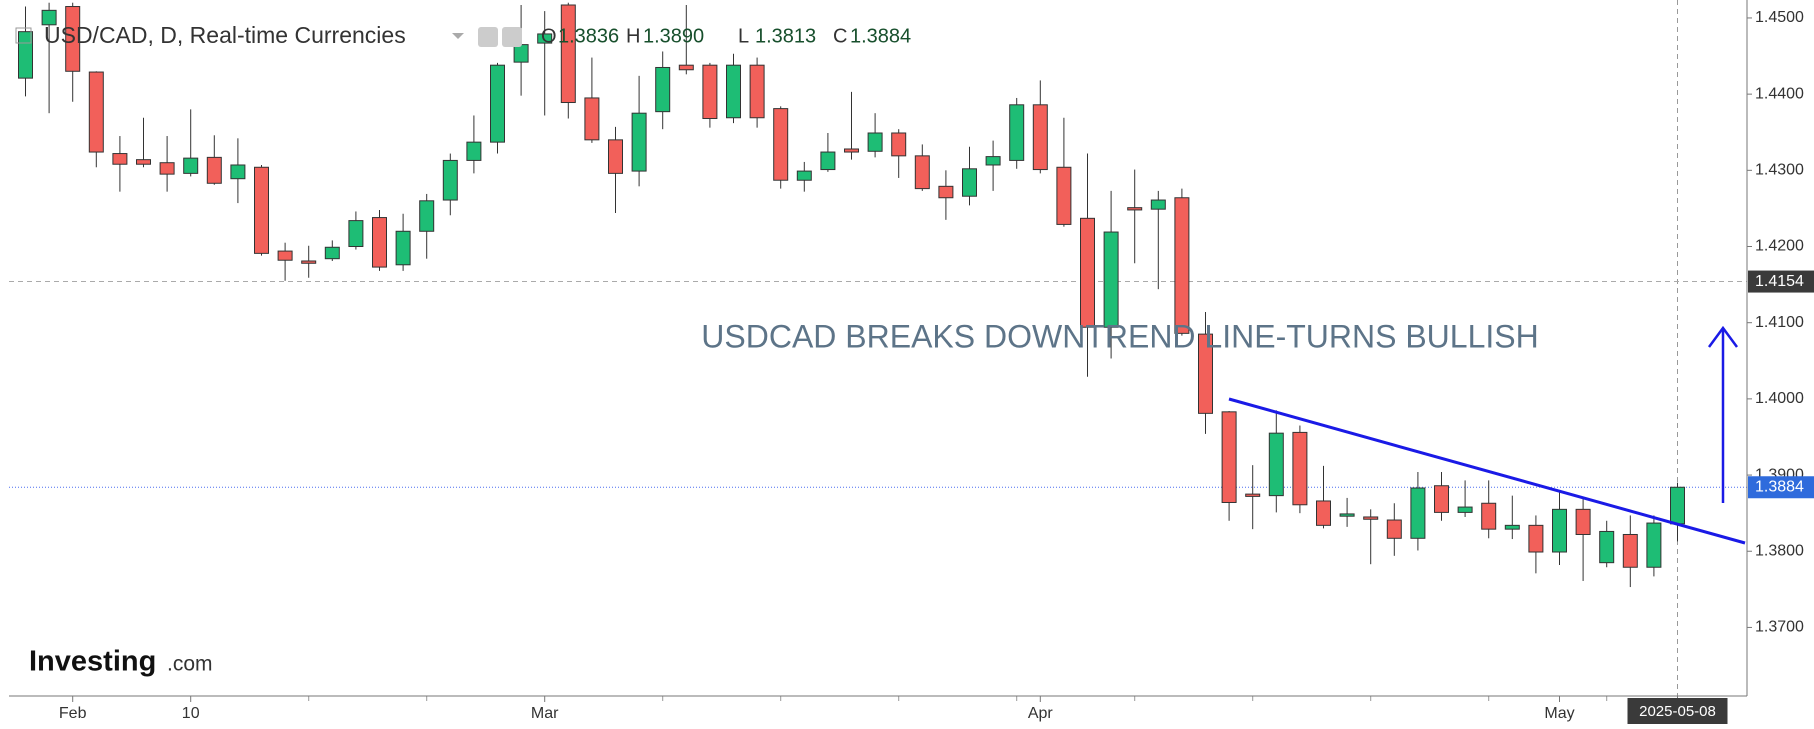 The image size is (1814, 729). What do you see at coordinates (1779, 322) in the screenshot?
I see `y-tick-label: 1.4100` at bounding box center [1779, 322].